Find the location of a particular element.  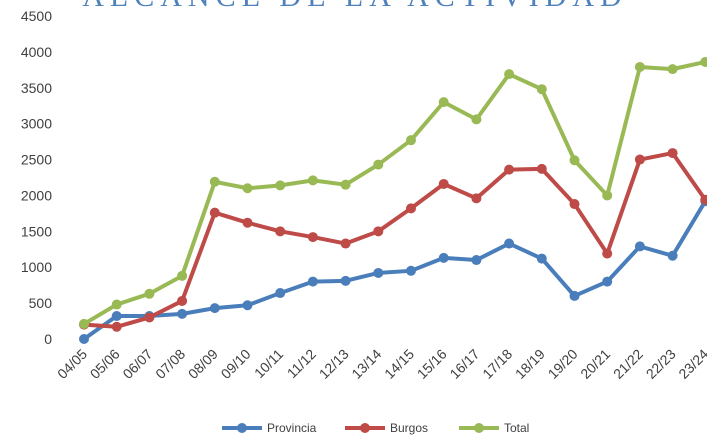

legend-text: Burgos is located at coordinates (409, 428).